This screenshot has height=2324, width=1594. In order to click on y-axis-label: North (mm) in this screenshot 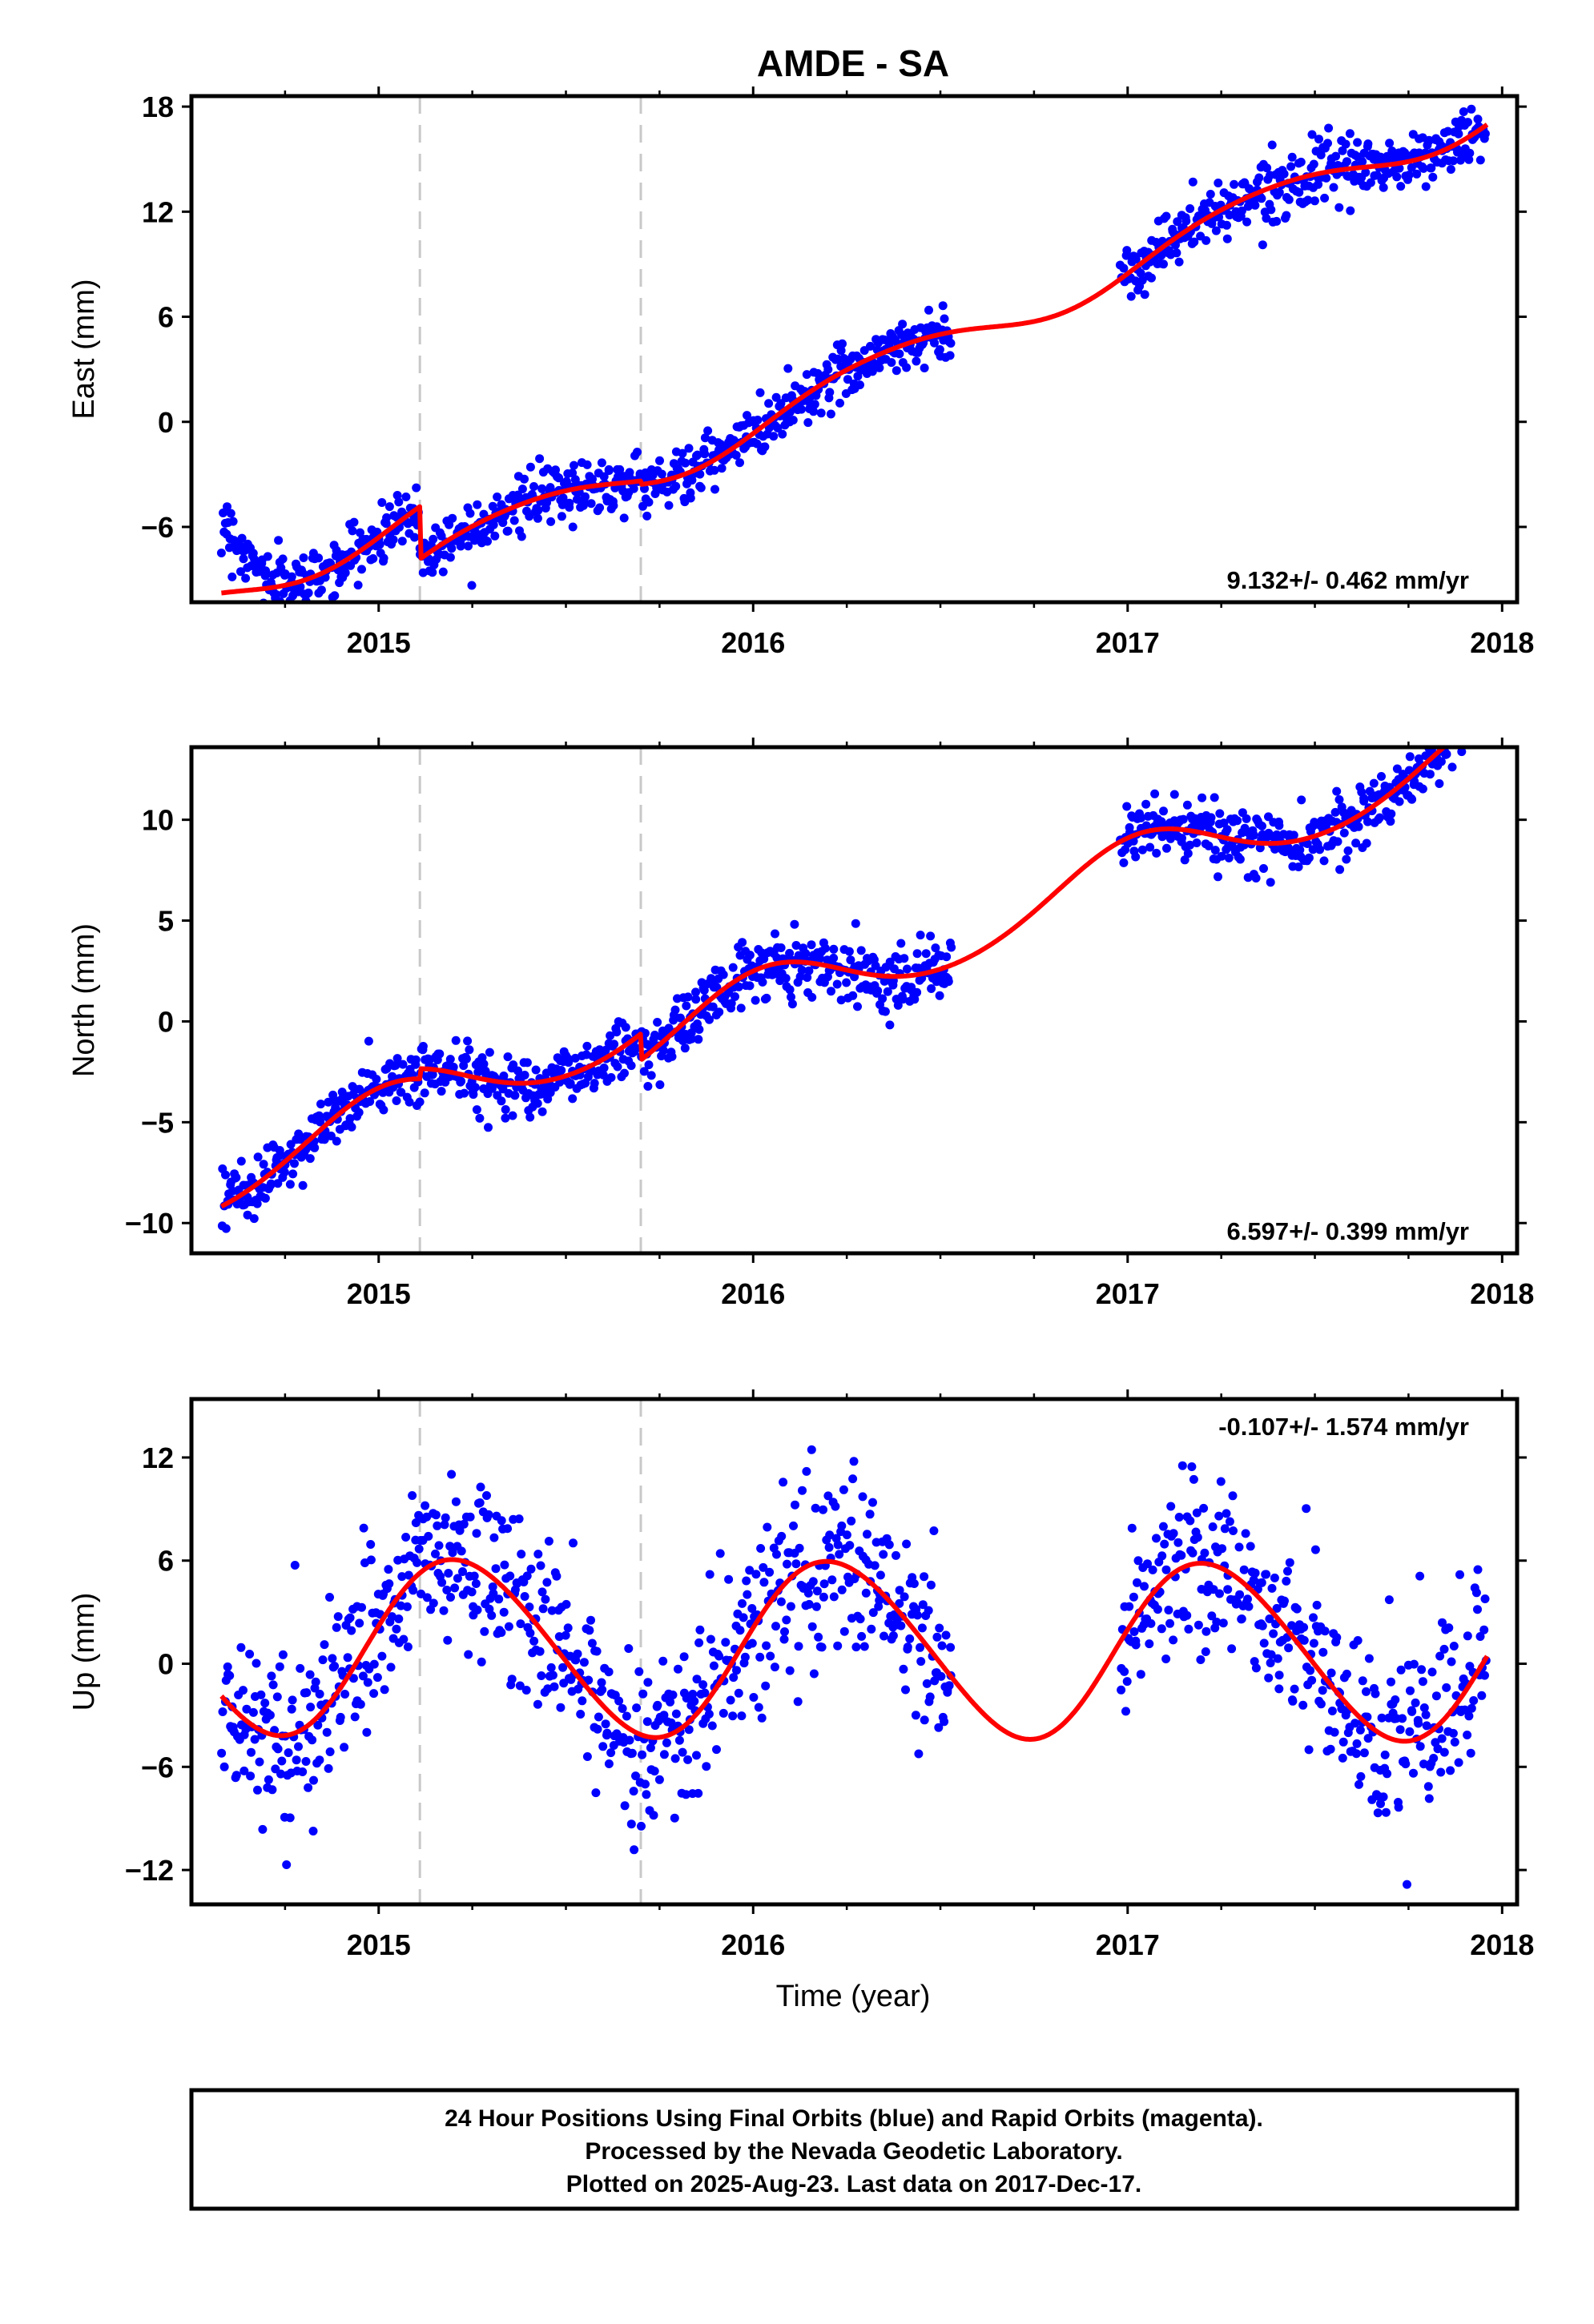, I will do `click(84, 1000)`.